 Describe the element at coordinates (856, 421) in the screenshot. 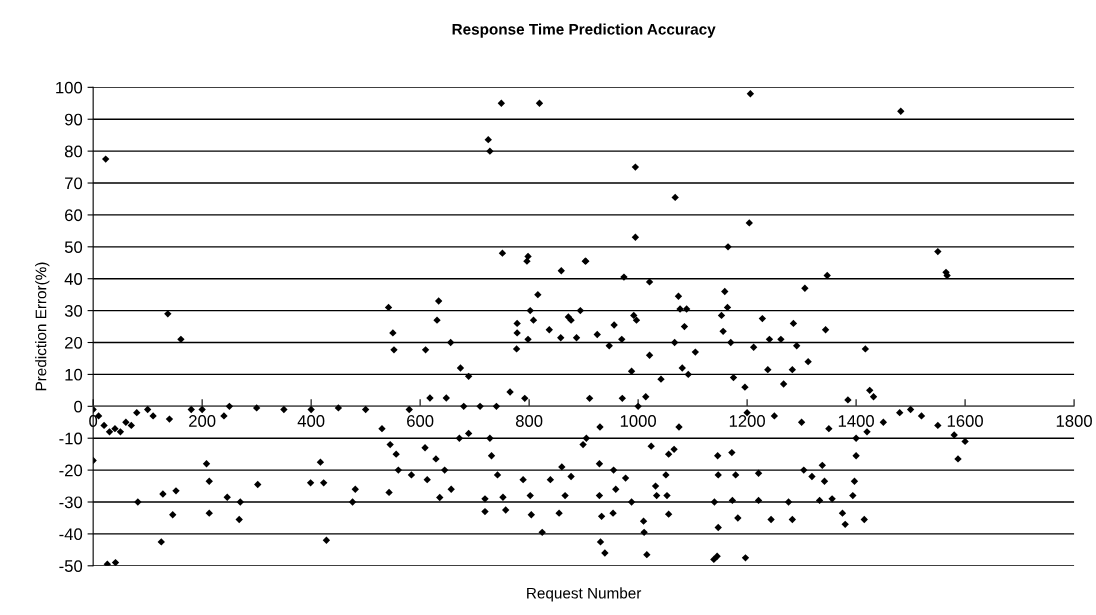

I see `x-tick-label: 1400` at that location.